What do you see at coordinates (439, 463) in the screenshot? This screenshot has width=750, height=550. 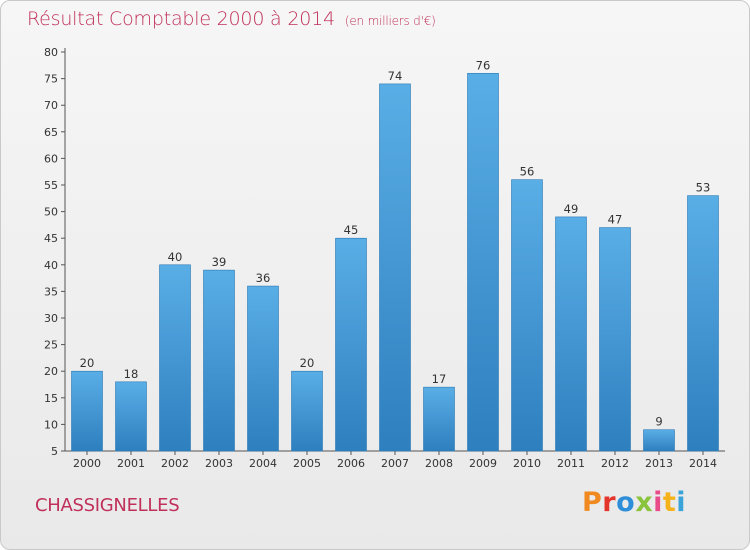 I see `x-tick-label: 2008` at bounding box center [439, 463].